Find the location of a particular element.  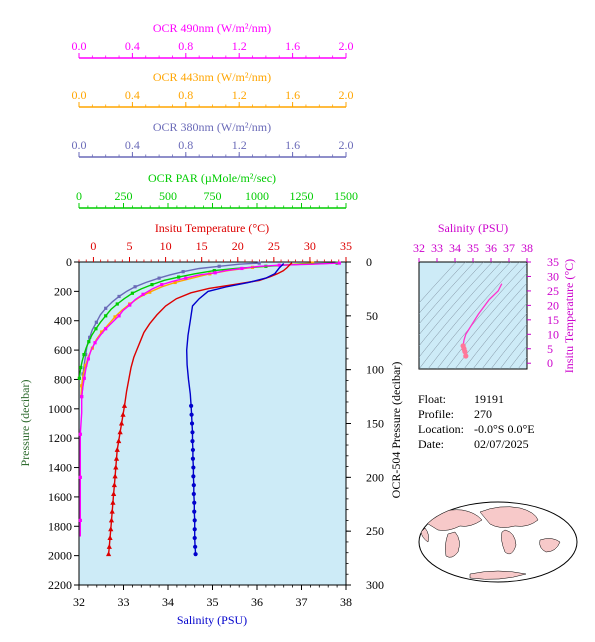

date-label: Date: is located at coordinates (431, 444).